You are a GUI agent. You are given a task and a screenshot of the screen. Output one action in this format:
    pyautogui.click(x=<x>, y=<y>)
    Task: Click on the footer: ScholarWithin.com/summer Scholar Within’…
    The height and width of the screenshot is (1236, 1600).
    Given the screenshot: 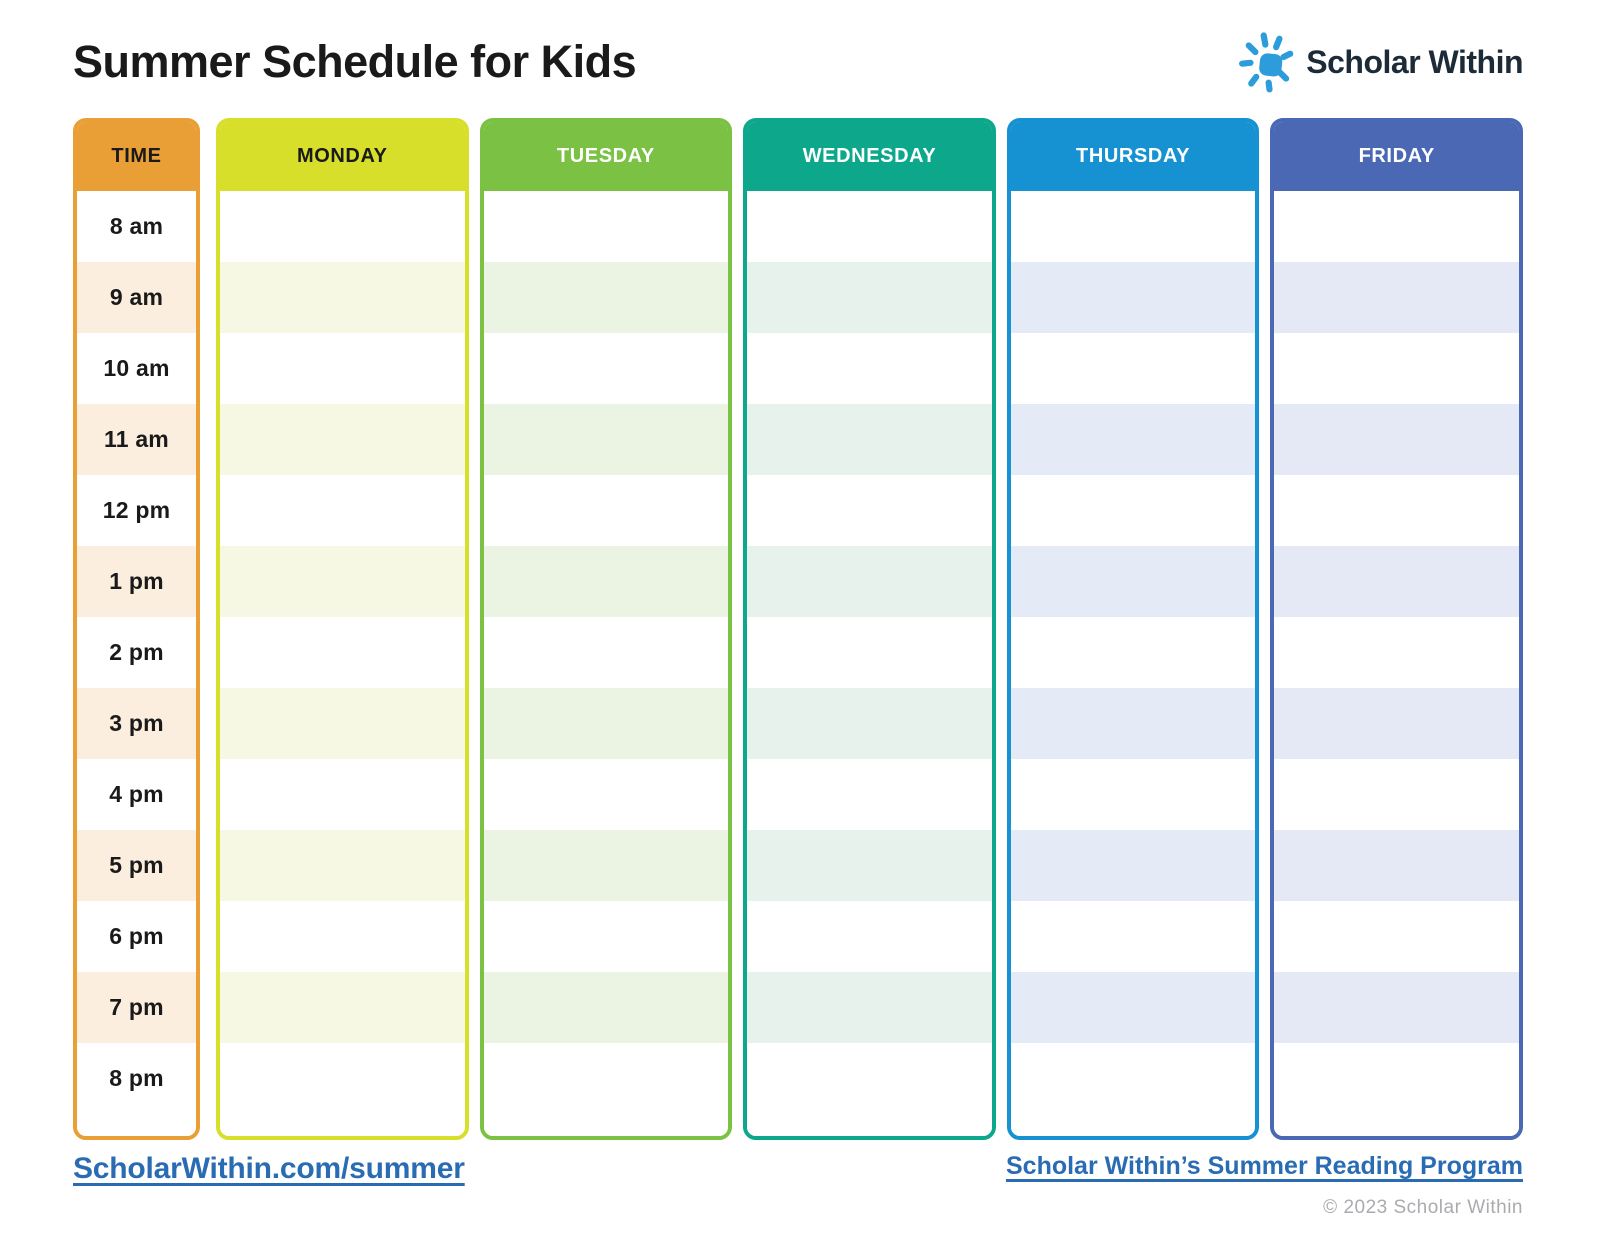 What is the action you would take?
    pyautogui.click(x=798, y=1179)
    